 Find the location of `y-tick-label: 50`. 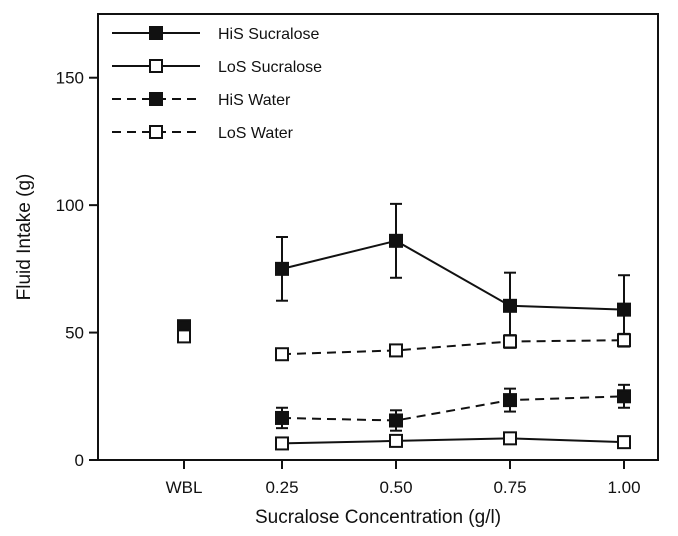

y-tick-label: 50 is located at coordinates (74, 333).